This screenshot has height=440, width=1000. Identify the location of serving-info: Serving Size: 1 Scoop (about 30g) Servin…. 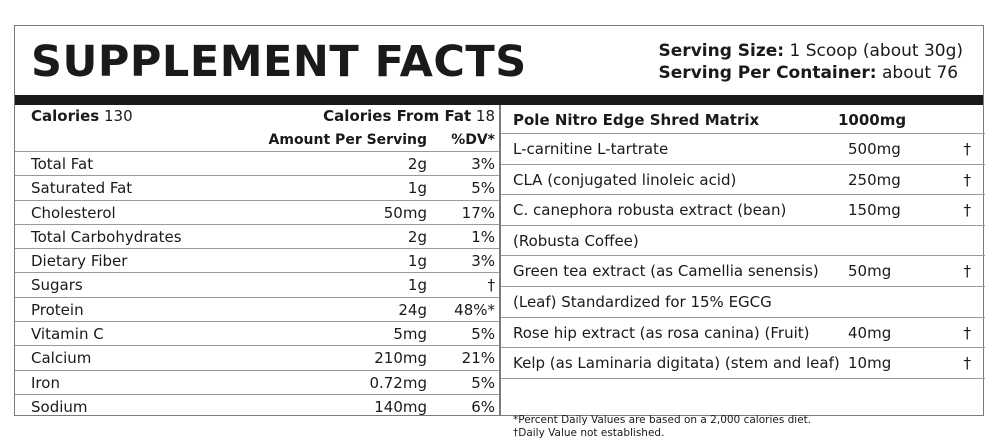
(811, 62).